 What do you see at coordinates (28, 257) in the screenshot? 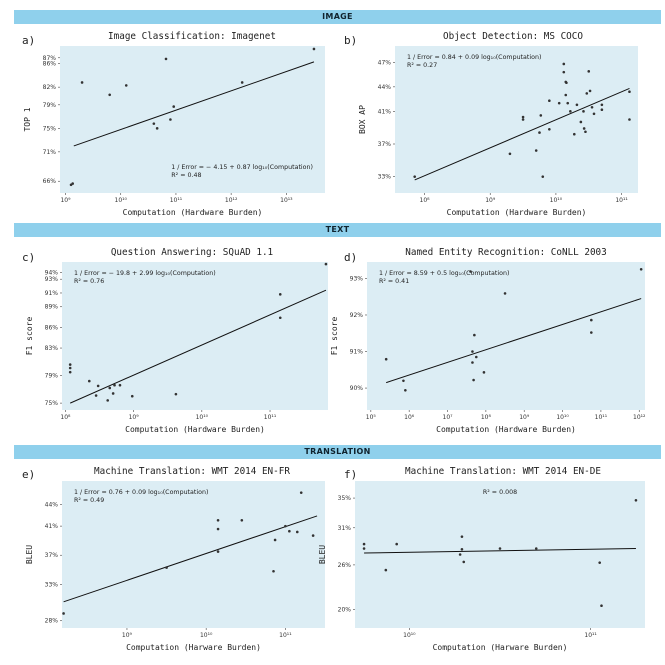
I see `panel-letter: c)` at bounding box center [28, 257].